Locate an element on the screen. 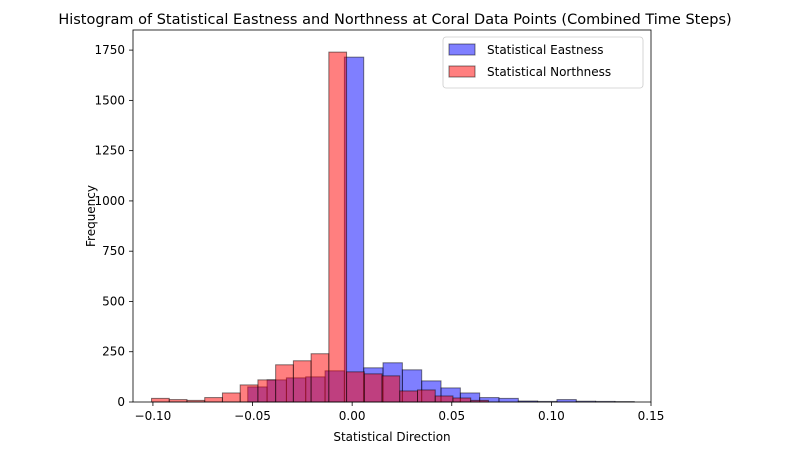 The height and width of the screenshot is (455, 791). y-tick-label: 1000 is located at coordinates (109, 201).